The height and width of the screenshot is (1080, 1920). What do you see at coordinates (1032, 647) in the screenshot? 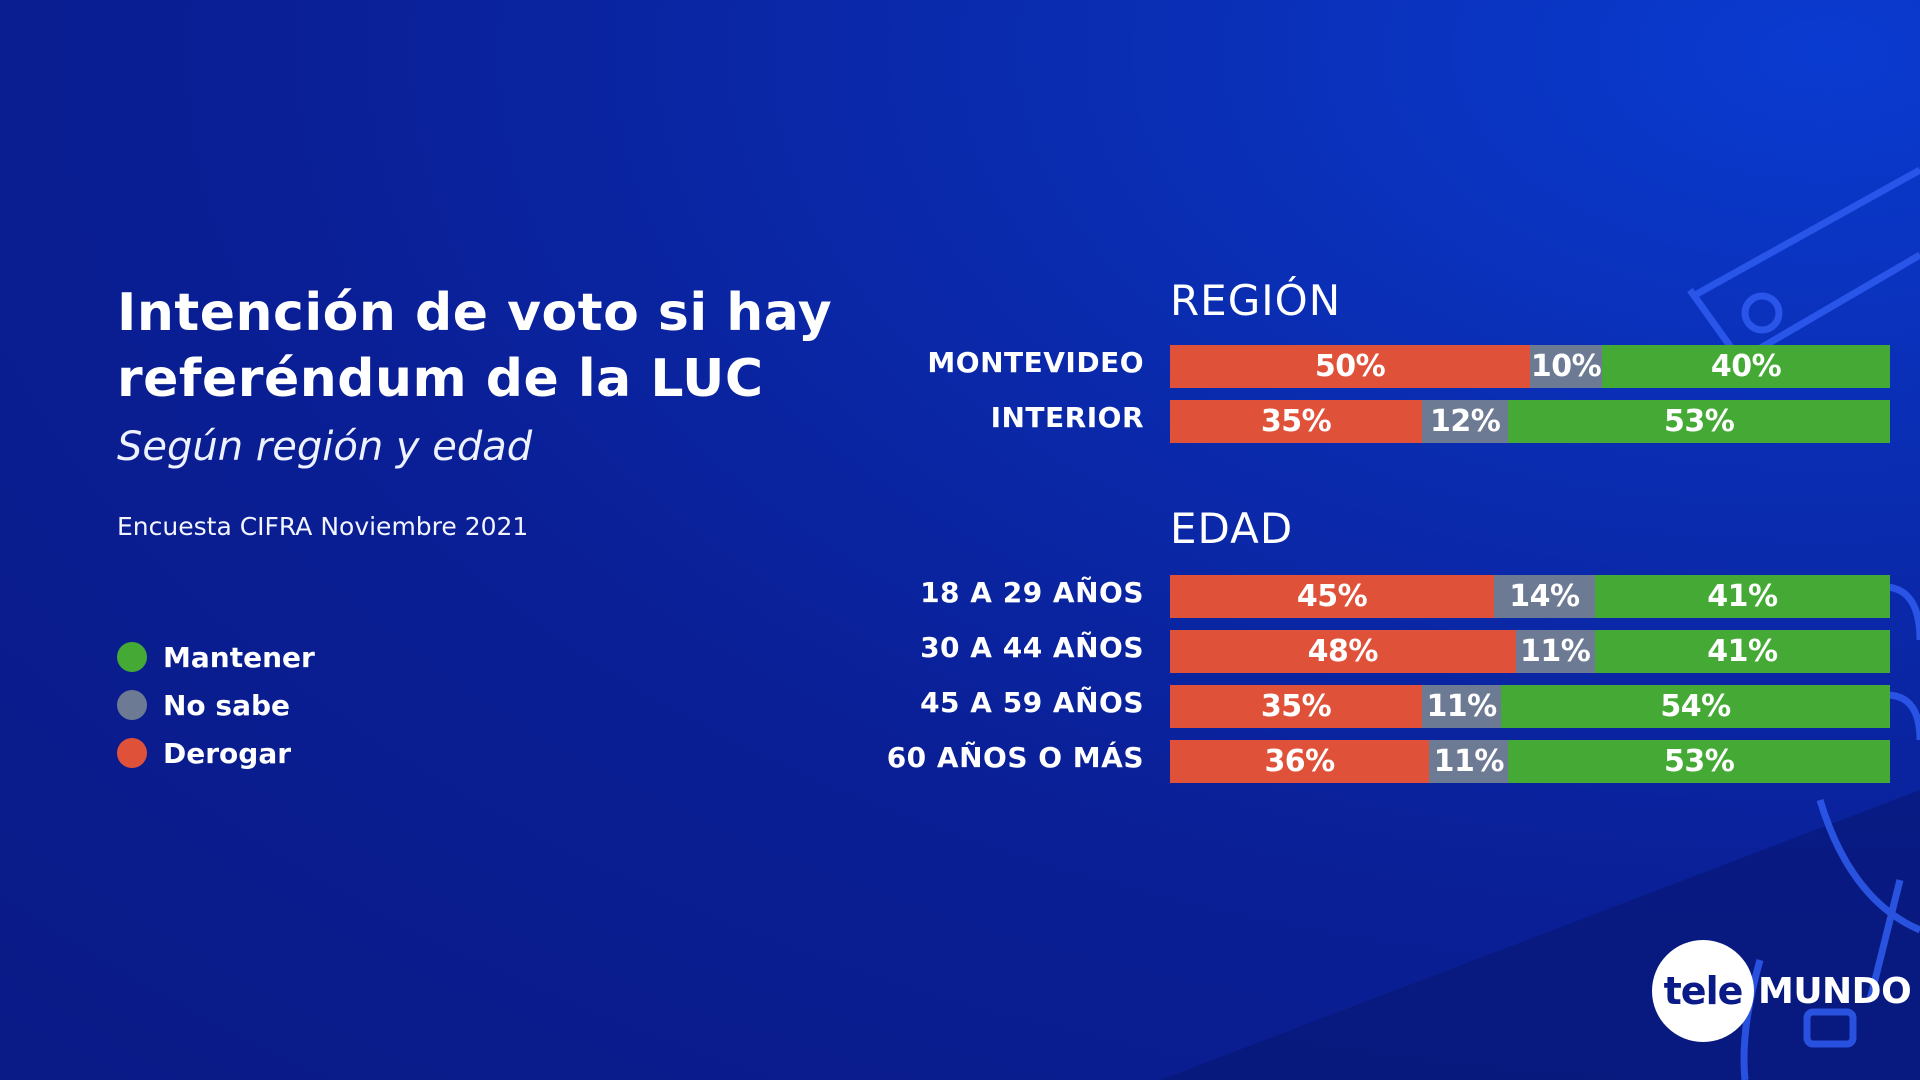
I see `row-label-30-44: 30 A 44 AÑOS` at bounding box center [1032, 647].